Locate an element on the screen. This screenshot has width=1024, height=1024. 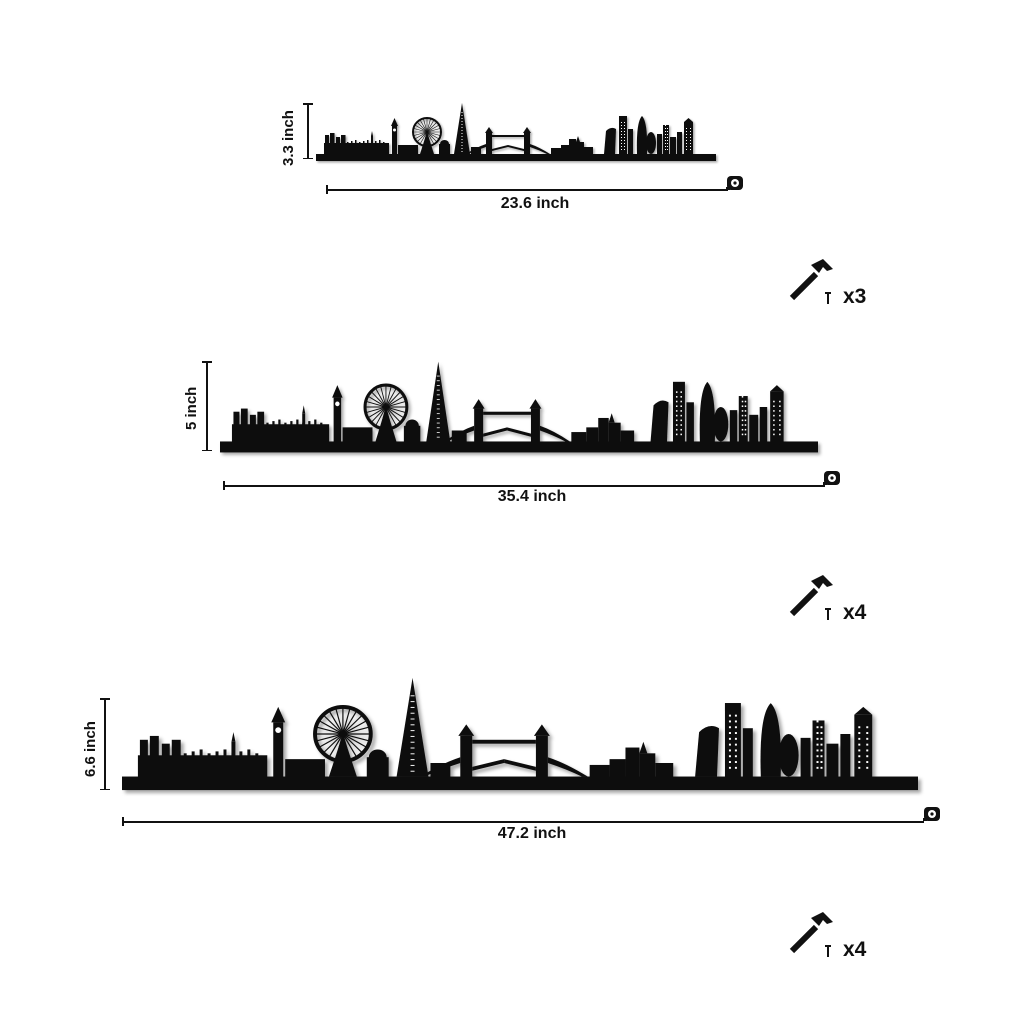
width-label: 47.2 inch is located at coordinates (532, 833).